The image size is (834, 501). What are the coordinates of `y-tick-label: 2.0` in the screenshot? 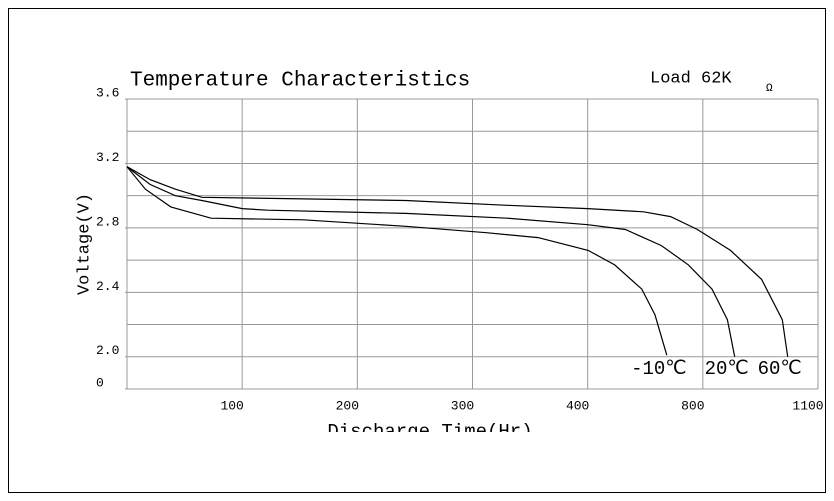 It's located at (107, 350).